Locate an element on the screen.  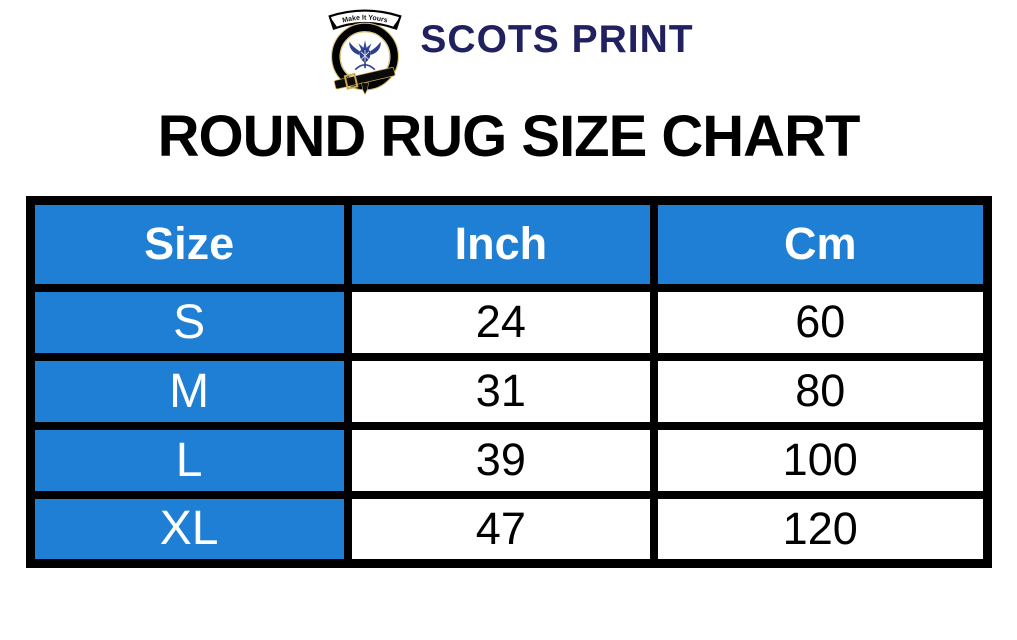
table-row: S 24 60 is located at coordinates (509, 322).